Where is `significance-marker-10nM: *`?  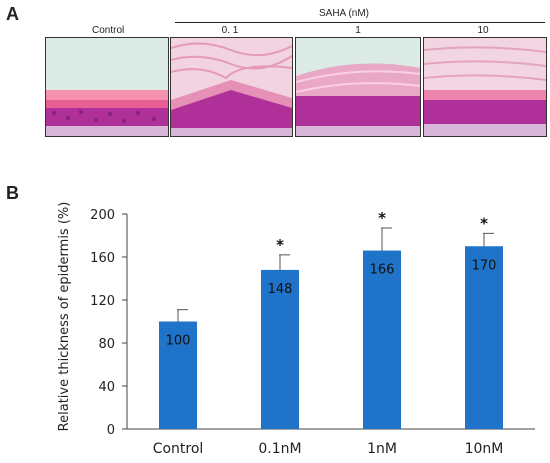
significance-marker-10nM: * is located at coordinates (484, 223).